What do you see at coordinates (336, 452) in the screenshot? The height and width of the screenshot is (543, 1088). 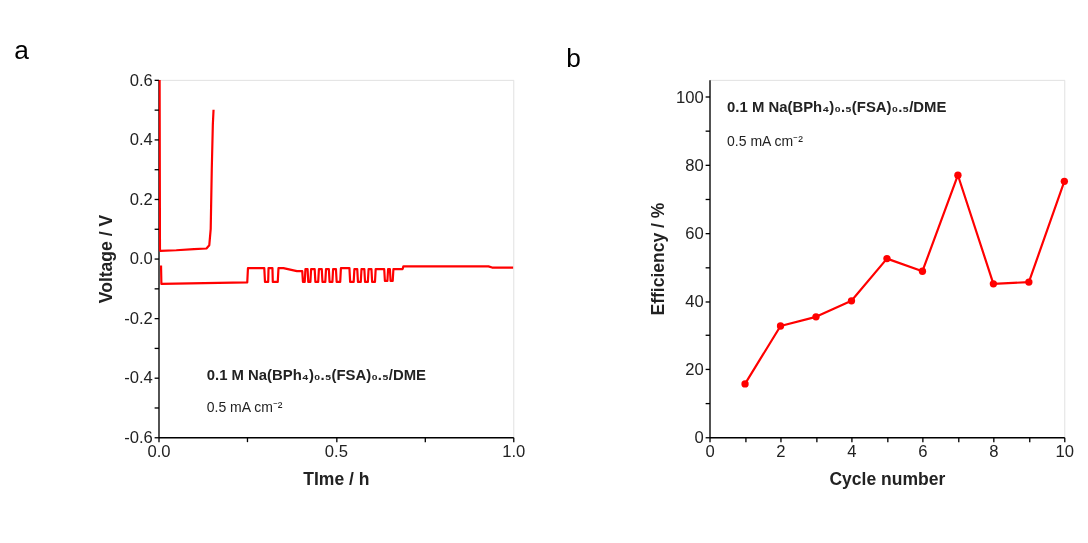 I see `x-tick-label: 0.5` at bounding box center [336, 452].